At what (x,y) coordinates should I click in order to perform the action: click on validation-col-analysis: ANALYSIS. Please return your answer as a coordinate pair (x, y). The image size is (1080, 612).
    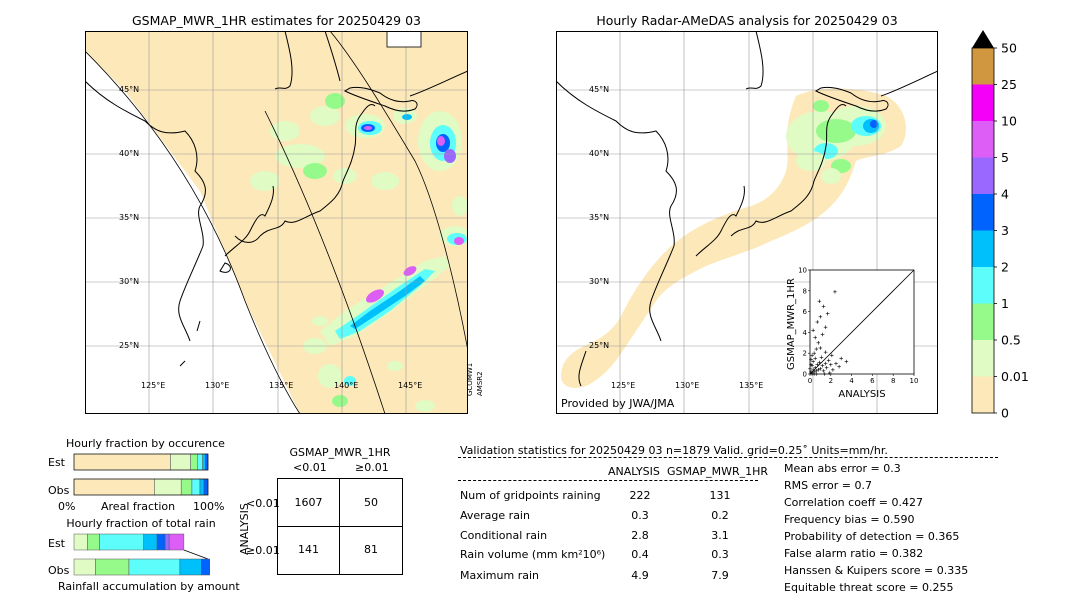
    Looking at the image, I should click on (634, 471).